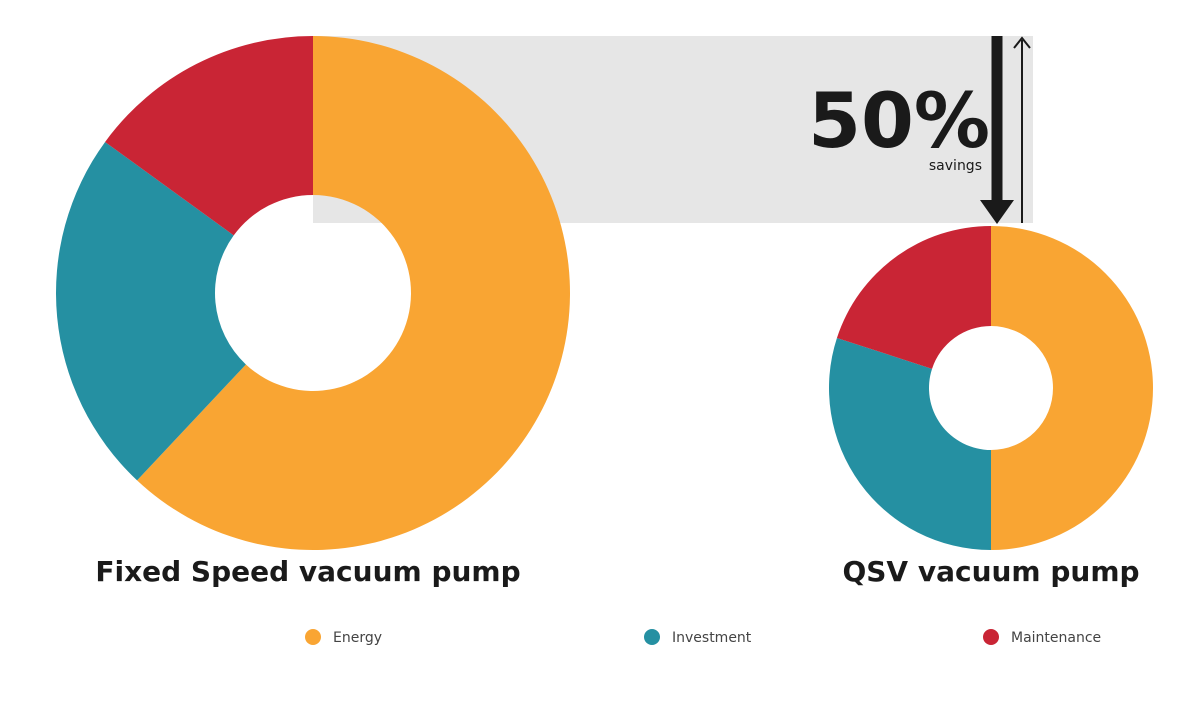  Describe the element at coordinates (357, 638) in the screenshot. I see `legend-label: Energy` at that location.